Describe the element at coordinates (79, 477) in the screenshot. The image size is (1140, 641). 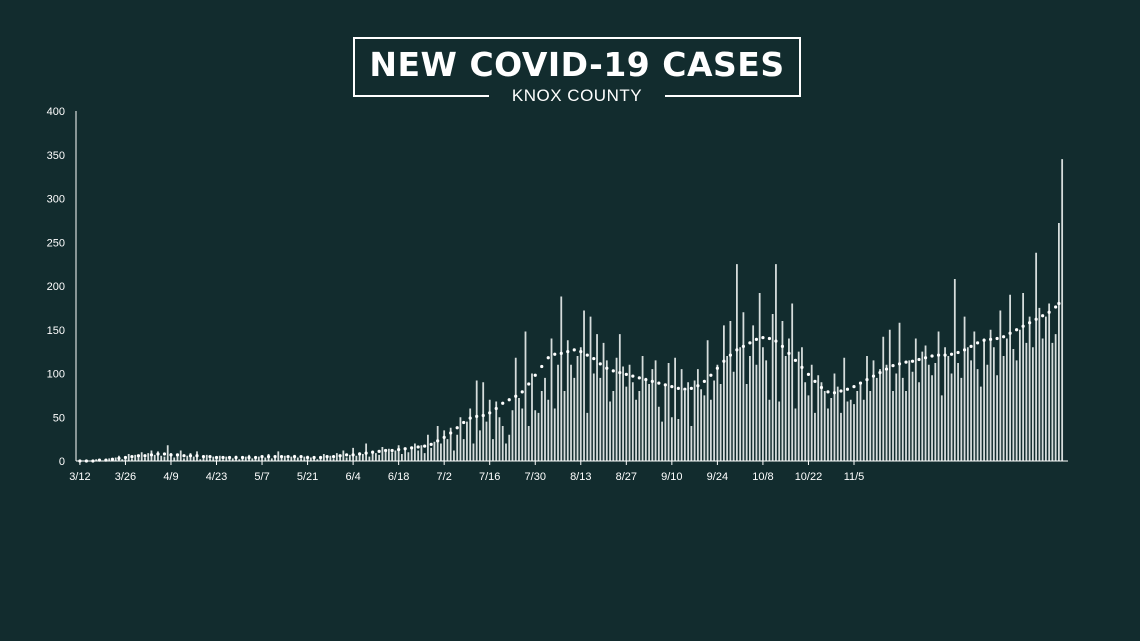
I see `x-tick-label: 3/12` at that location.